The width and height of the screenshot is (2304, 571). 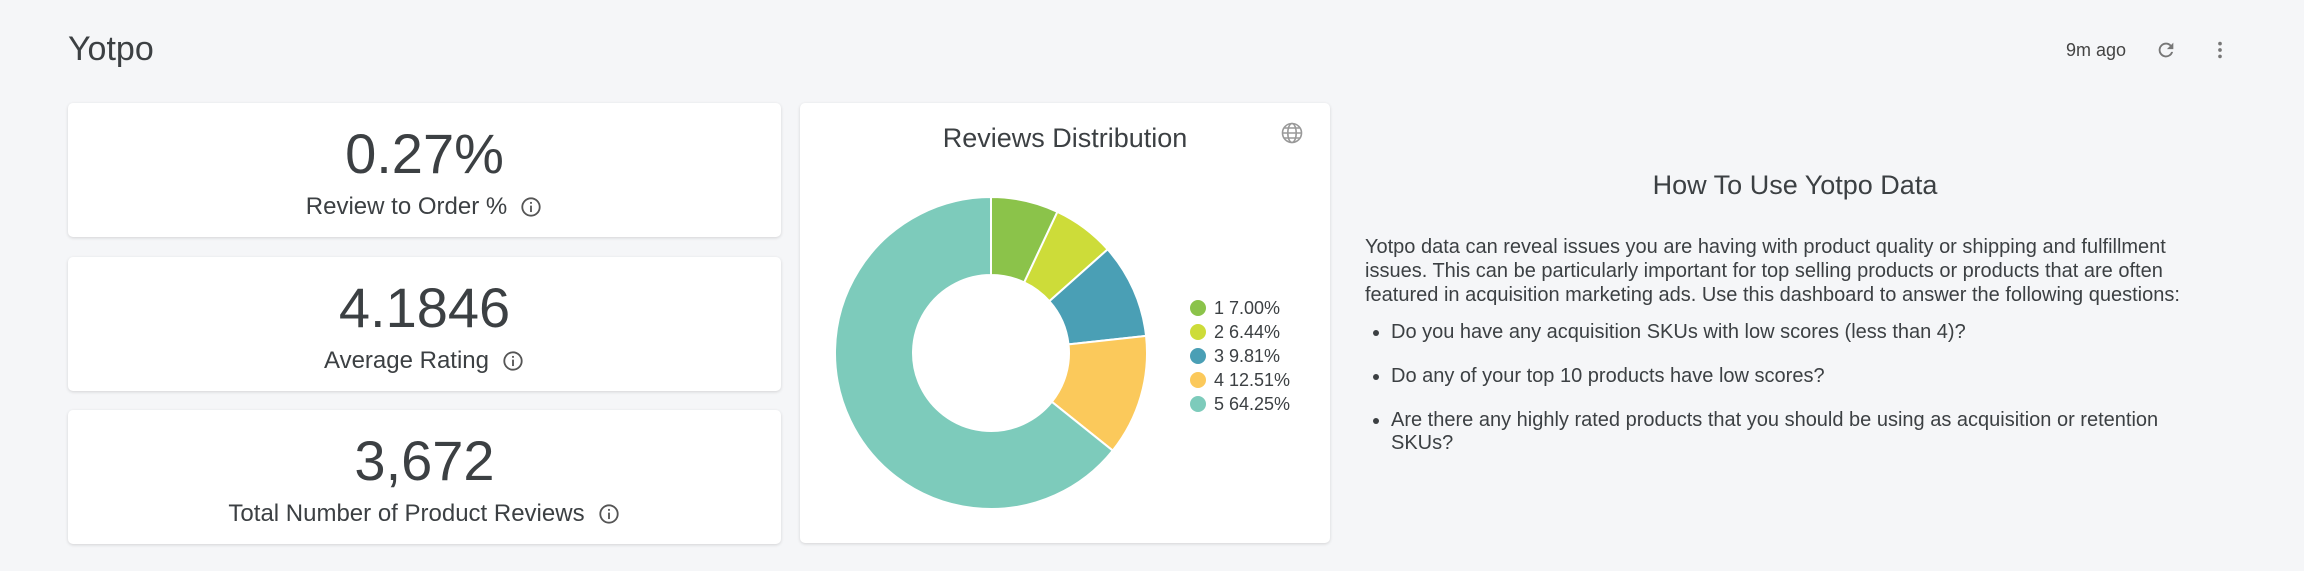 I want to click on kpi-card-total-reviews: 3,672 Total Number of Product Reviews, so click(x=424, y=477).